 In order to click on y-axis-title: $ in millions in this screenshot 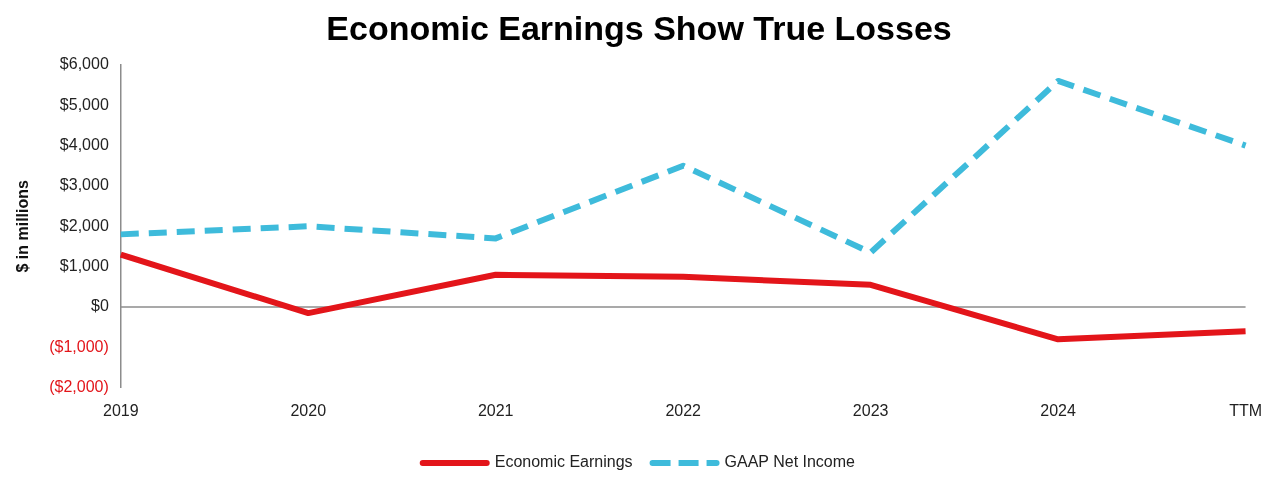, I will do `click(23, 226)`.